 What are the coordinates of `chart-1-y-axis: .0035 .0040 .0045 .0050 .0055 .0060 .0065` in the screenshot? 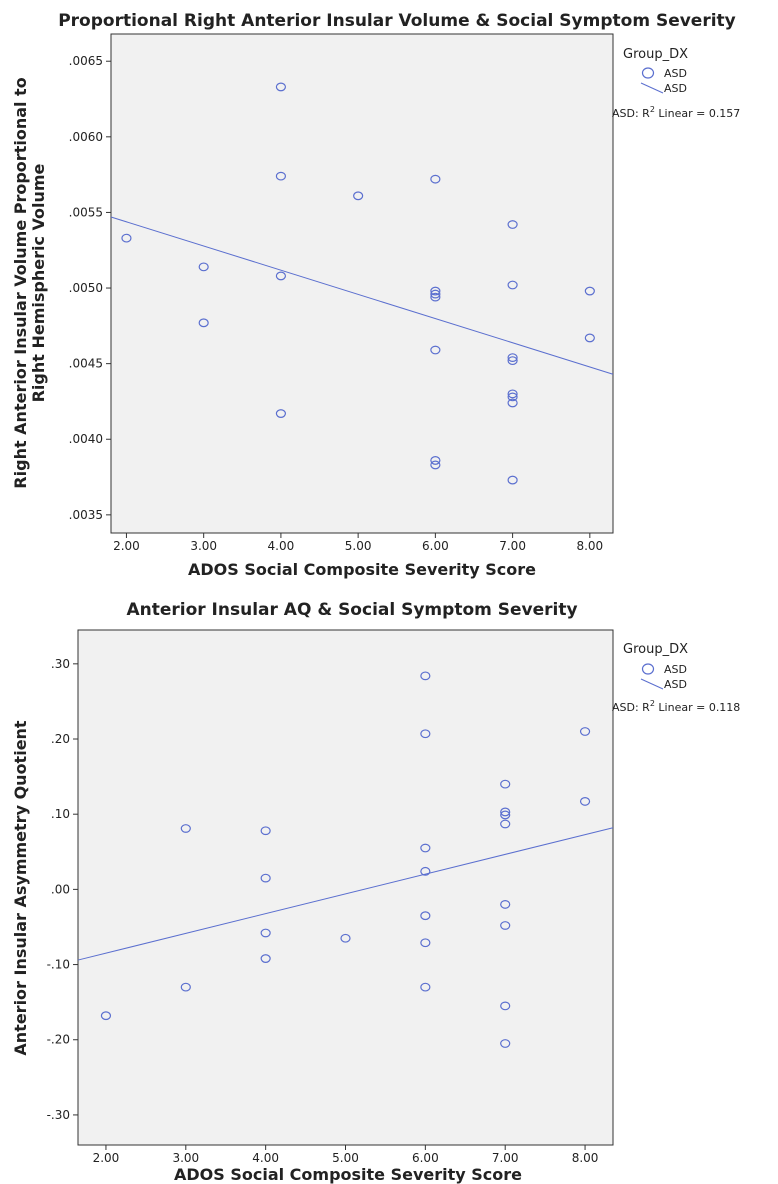 It's located at (90, 288).